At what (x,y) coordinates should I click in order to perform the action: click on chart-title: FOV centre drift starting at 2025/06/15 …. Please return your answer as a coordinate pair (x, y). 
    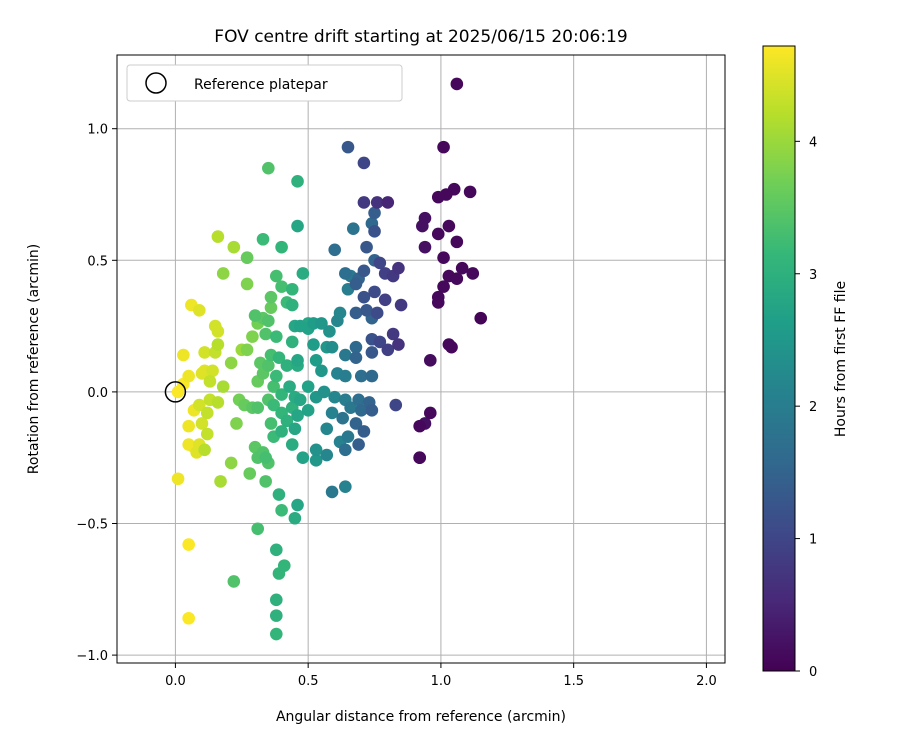
    Looking at the image, I should click on (420, 37).